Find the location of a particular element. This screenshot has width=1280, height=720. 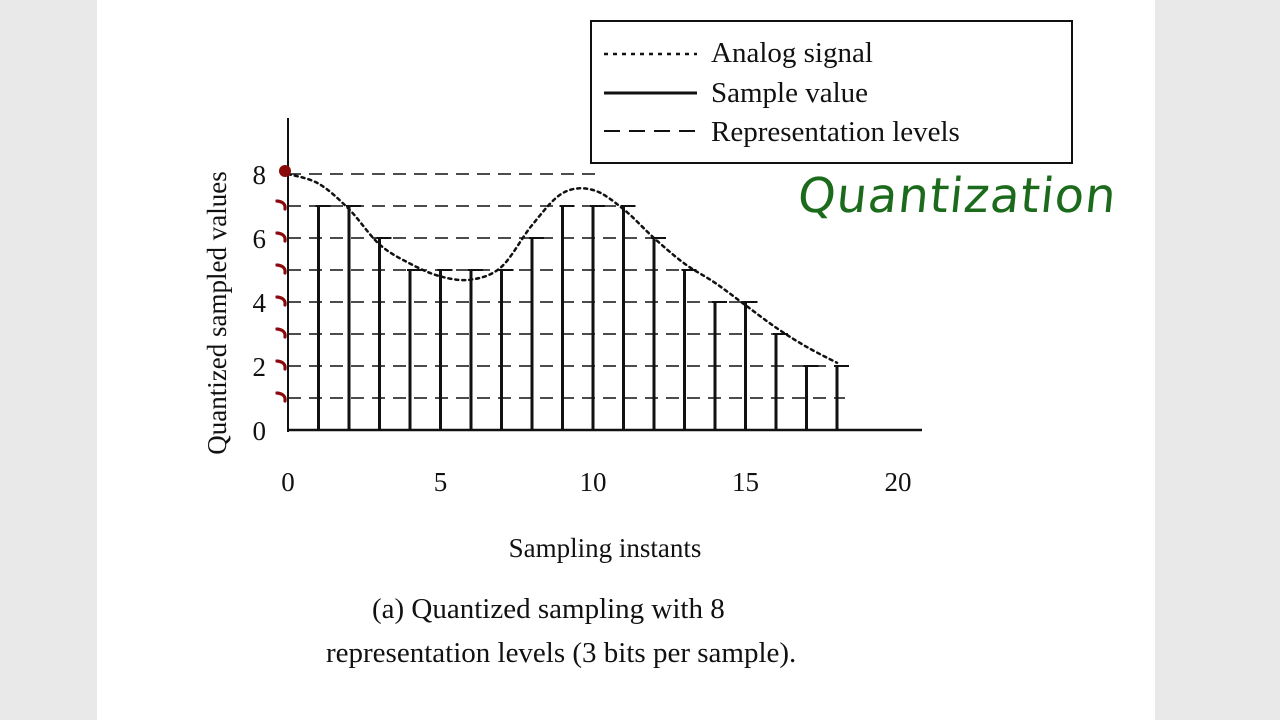

sample-value-bars is located at coordinates (582, 317).